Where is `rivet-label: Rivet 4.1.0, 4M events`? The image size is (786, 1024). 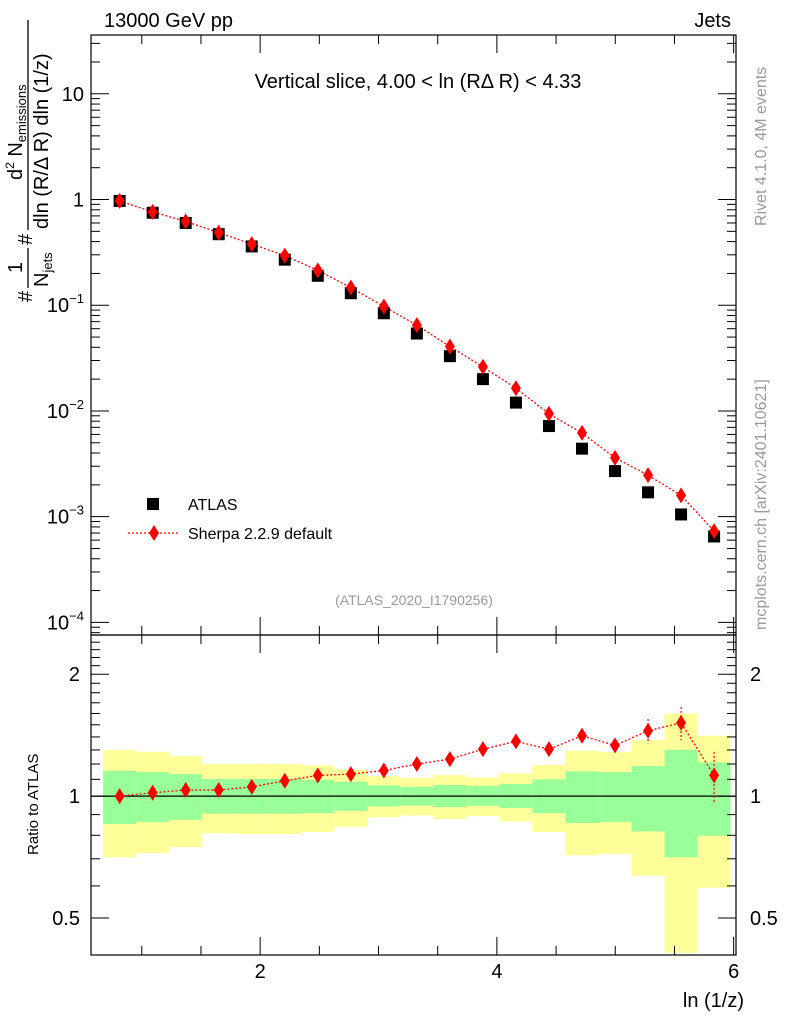 rivet-label: Rivet 4.1.0, 4M events is located at coordinates (761, 146).